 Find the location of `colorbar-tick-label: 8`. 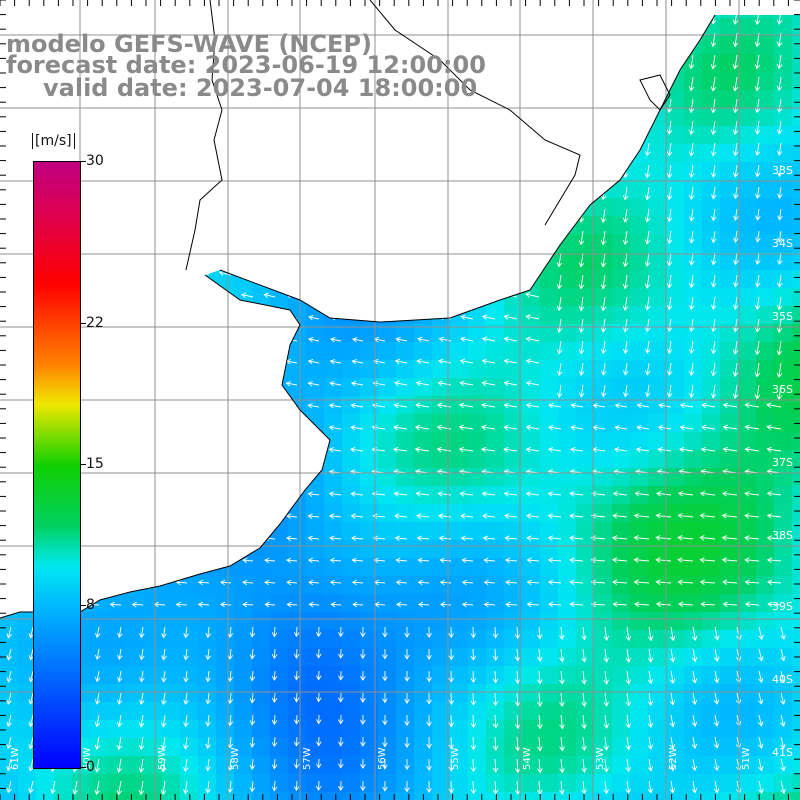

colorbar-tick-label: 8 is located at coordinates (90, 605).